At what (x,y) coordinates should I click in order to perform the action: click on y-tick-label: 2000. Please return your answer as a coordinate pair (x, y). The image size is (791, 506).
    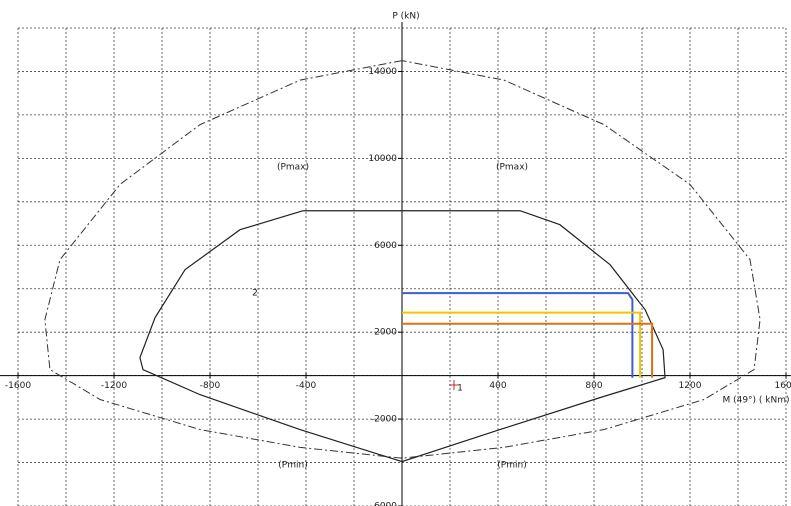
    Looking at the image, I should click on (385, 333).